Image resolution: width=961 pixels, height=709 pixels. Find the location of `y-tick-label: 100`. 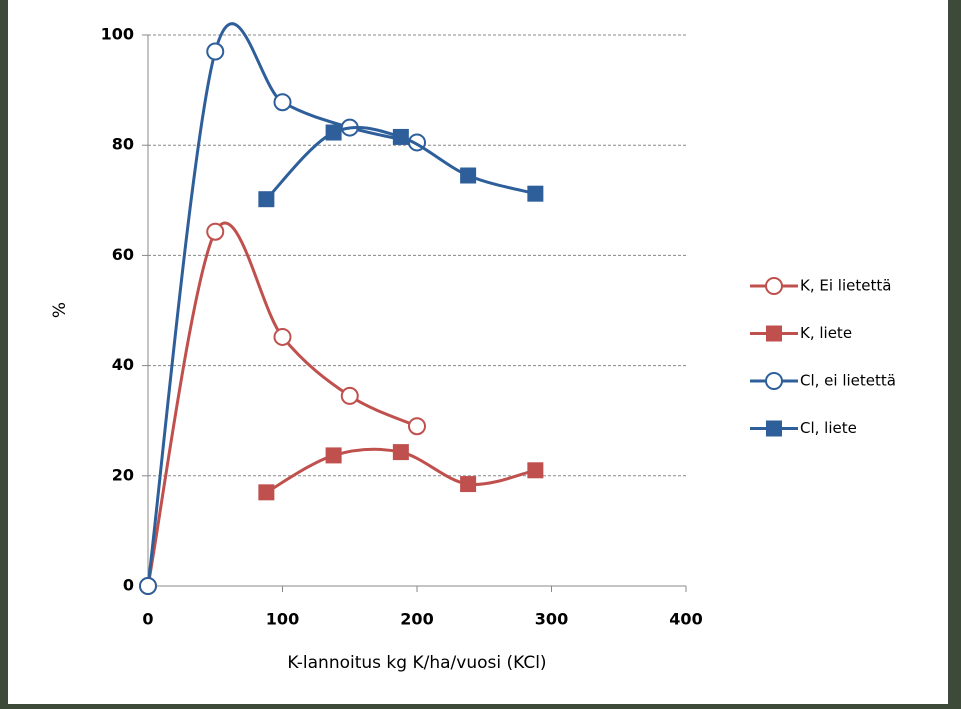

y-tick-label: 100 is located at coordinates (117, 34).